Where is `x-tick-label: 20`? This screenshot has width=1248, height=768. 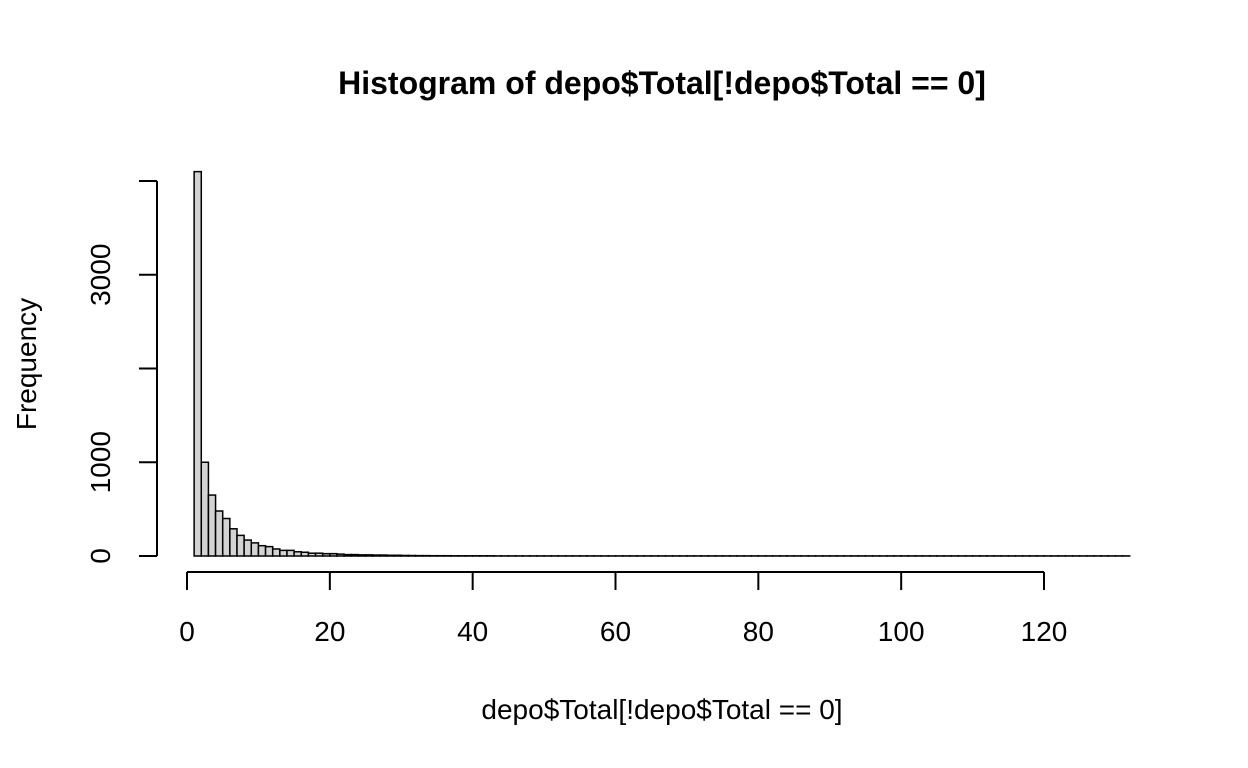
x-tick-label: 20 is located at coordinates (329, 631).